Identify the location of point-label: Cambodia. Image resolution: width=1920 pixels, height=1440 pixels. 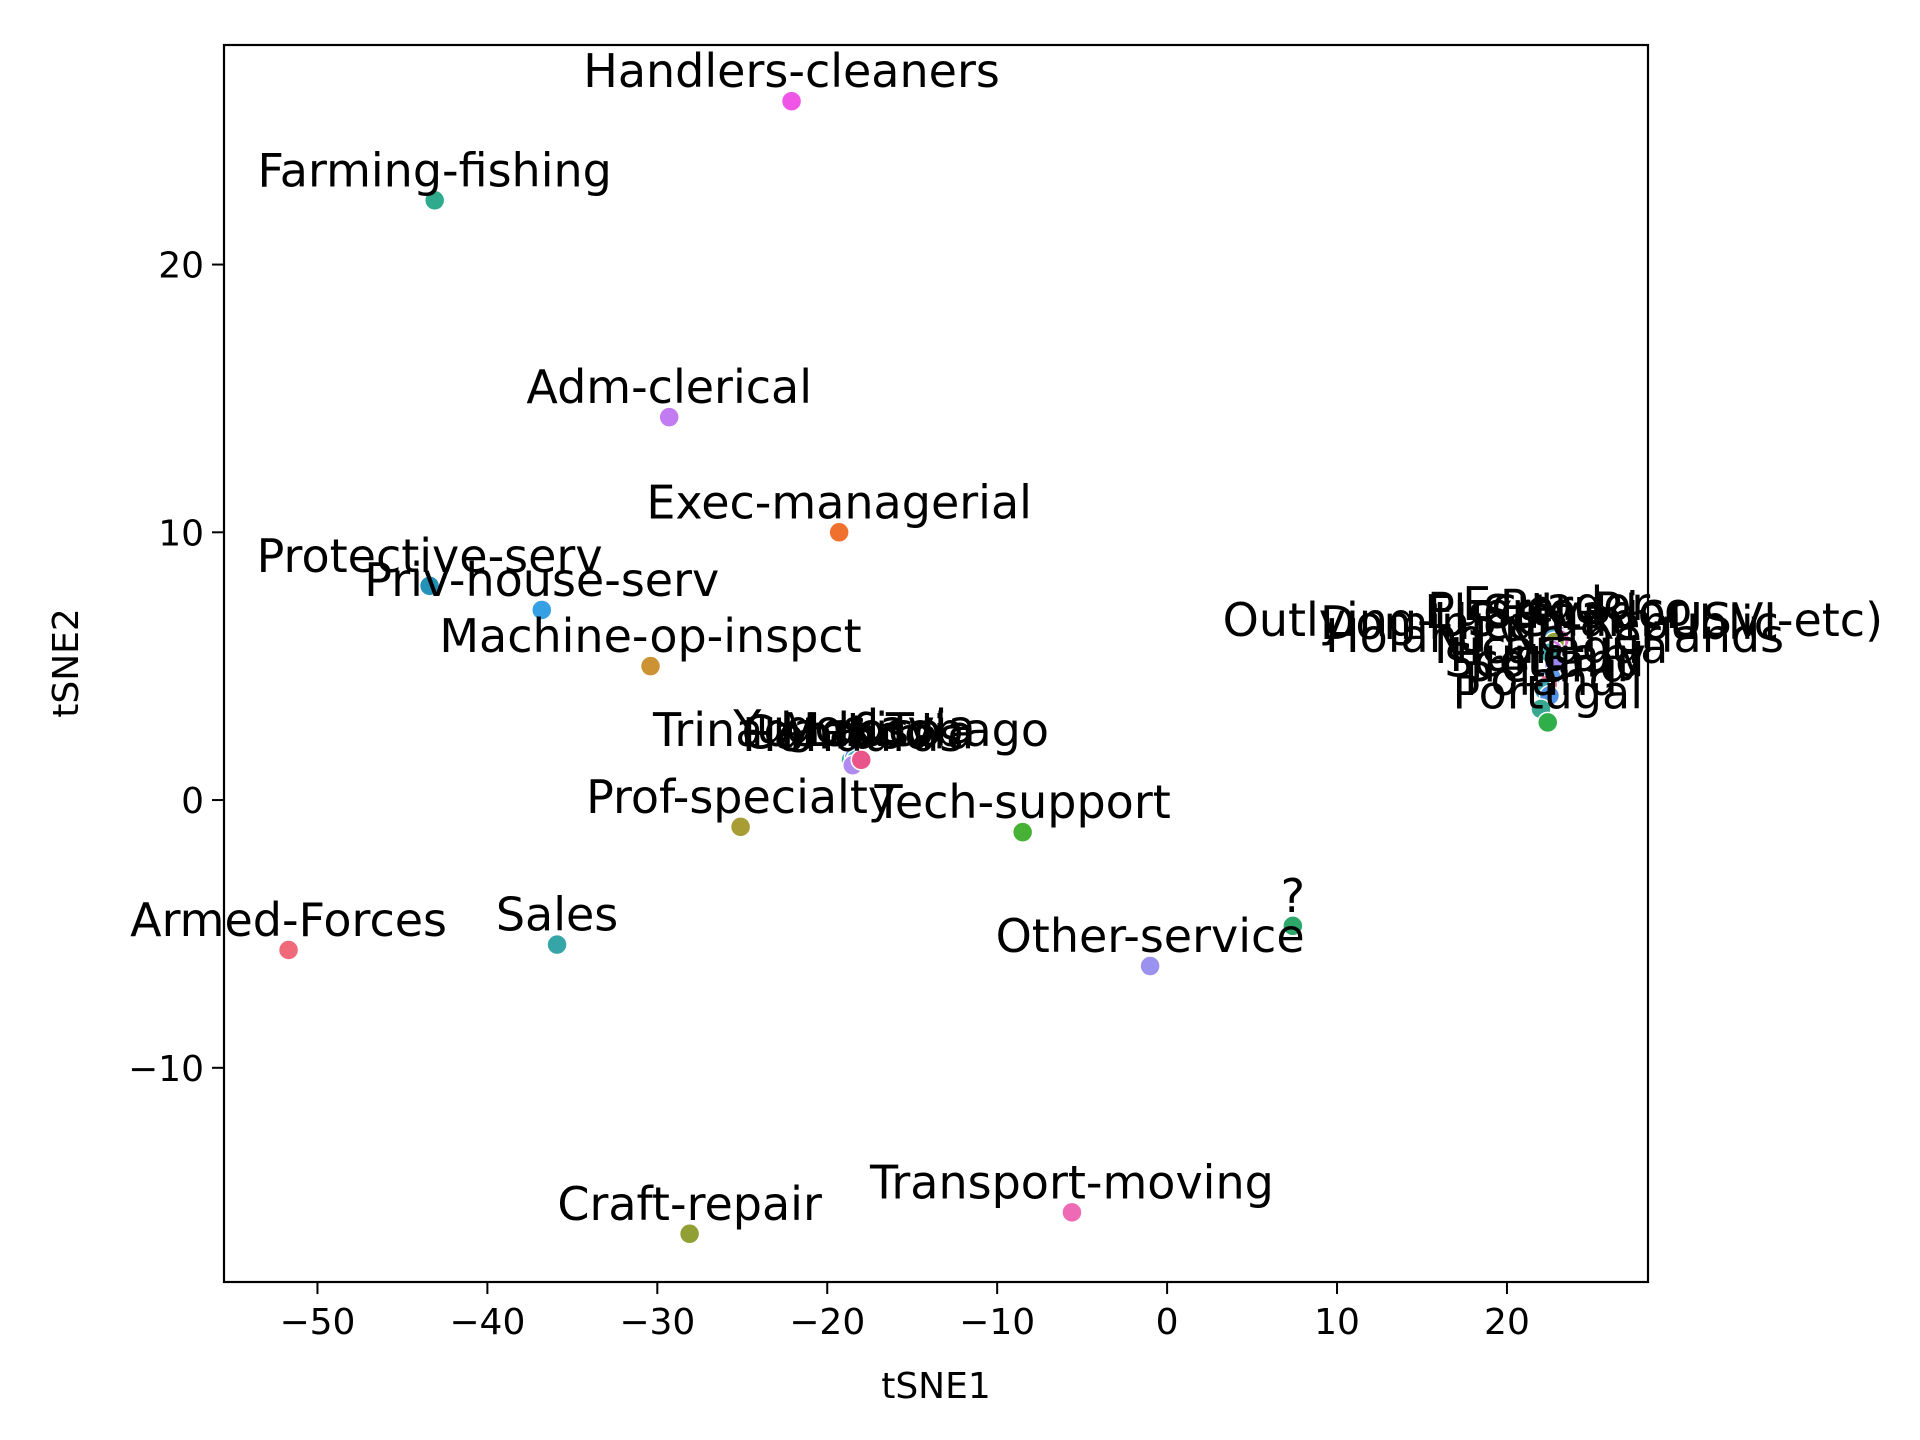
(858, 733).